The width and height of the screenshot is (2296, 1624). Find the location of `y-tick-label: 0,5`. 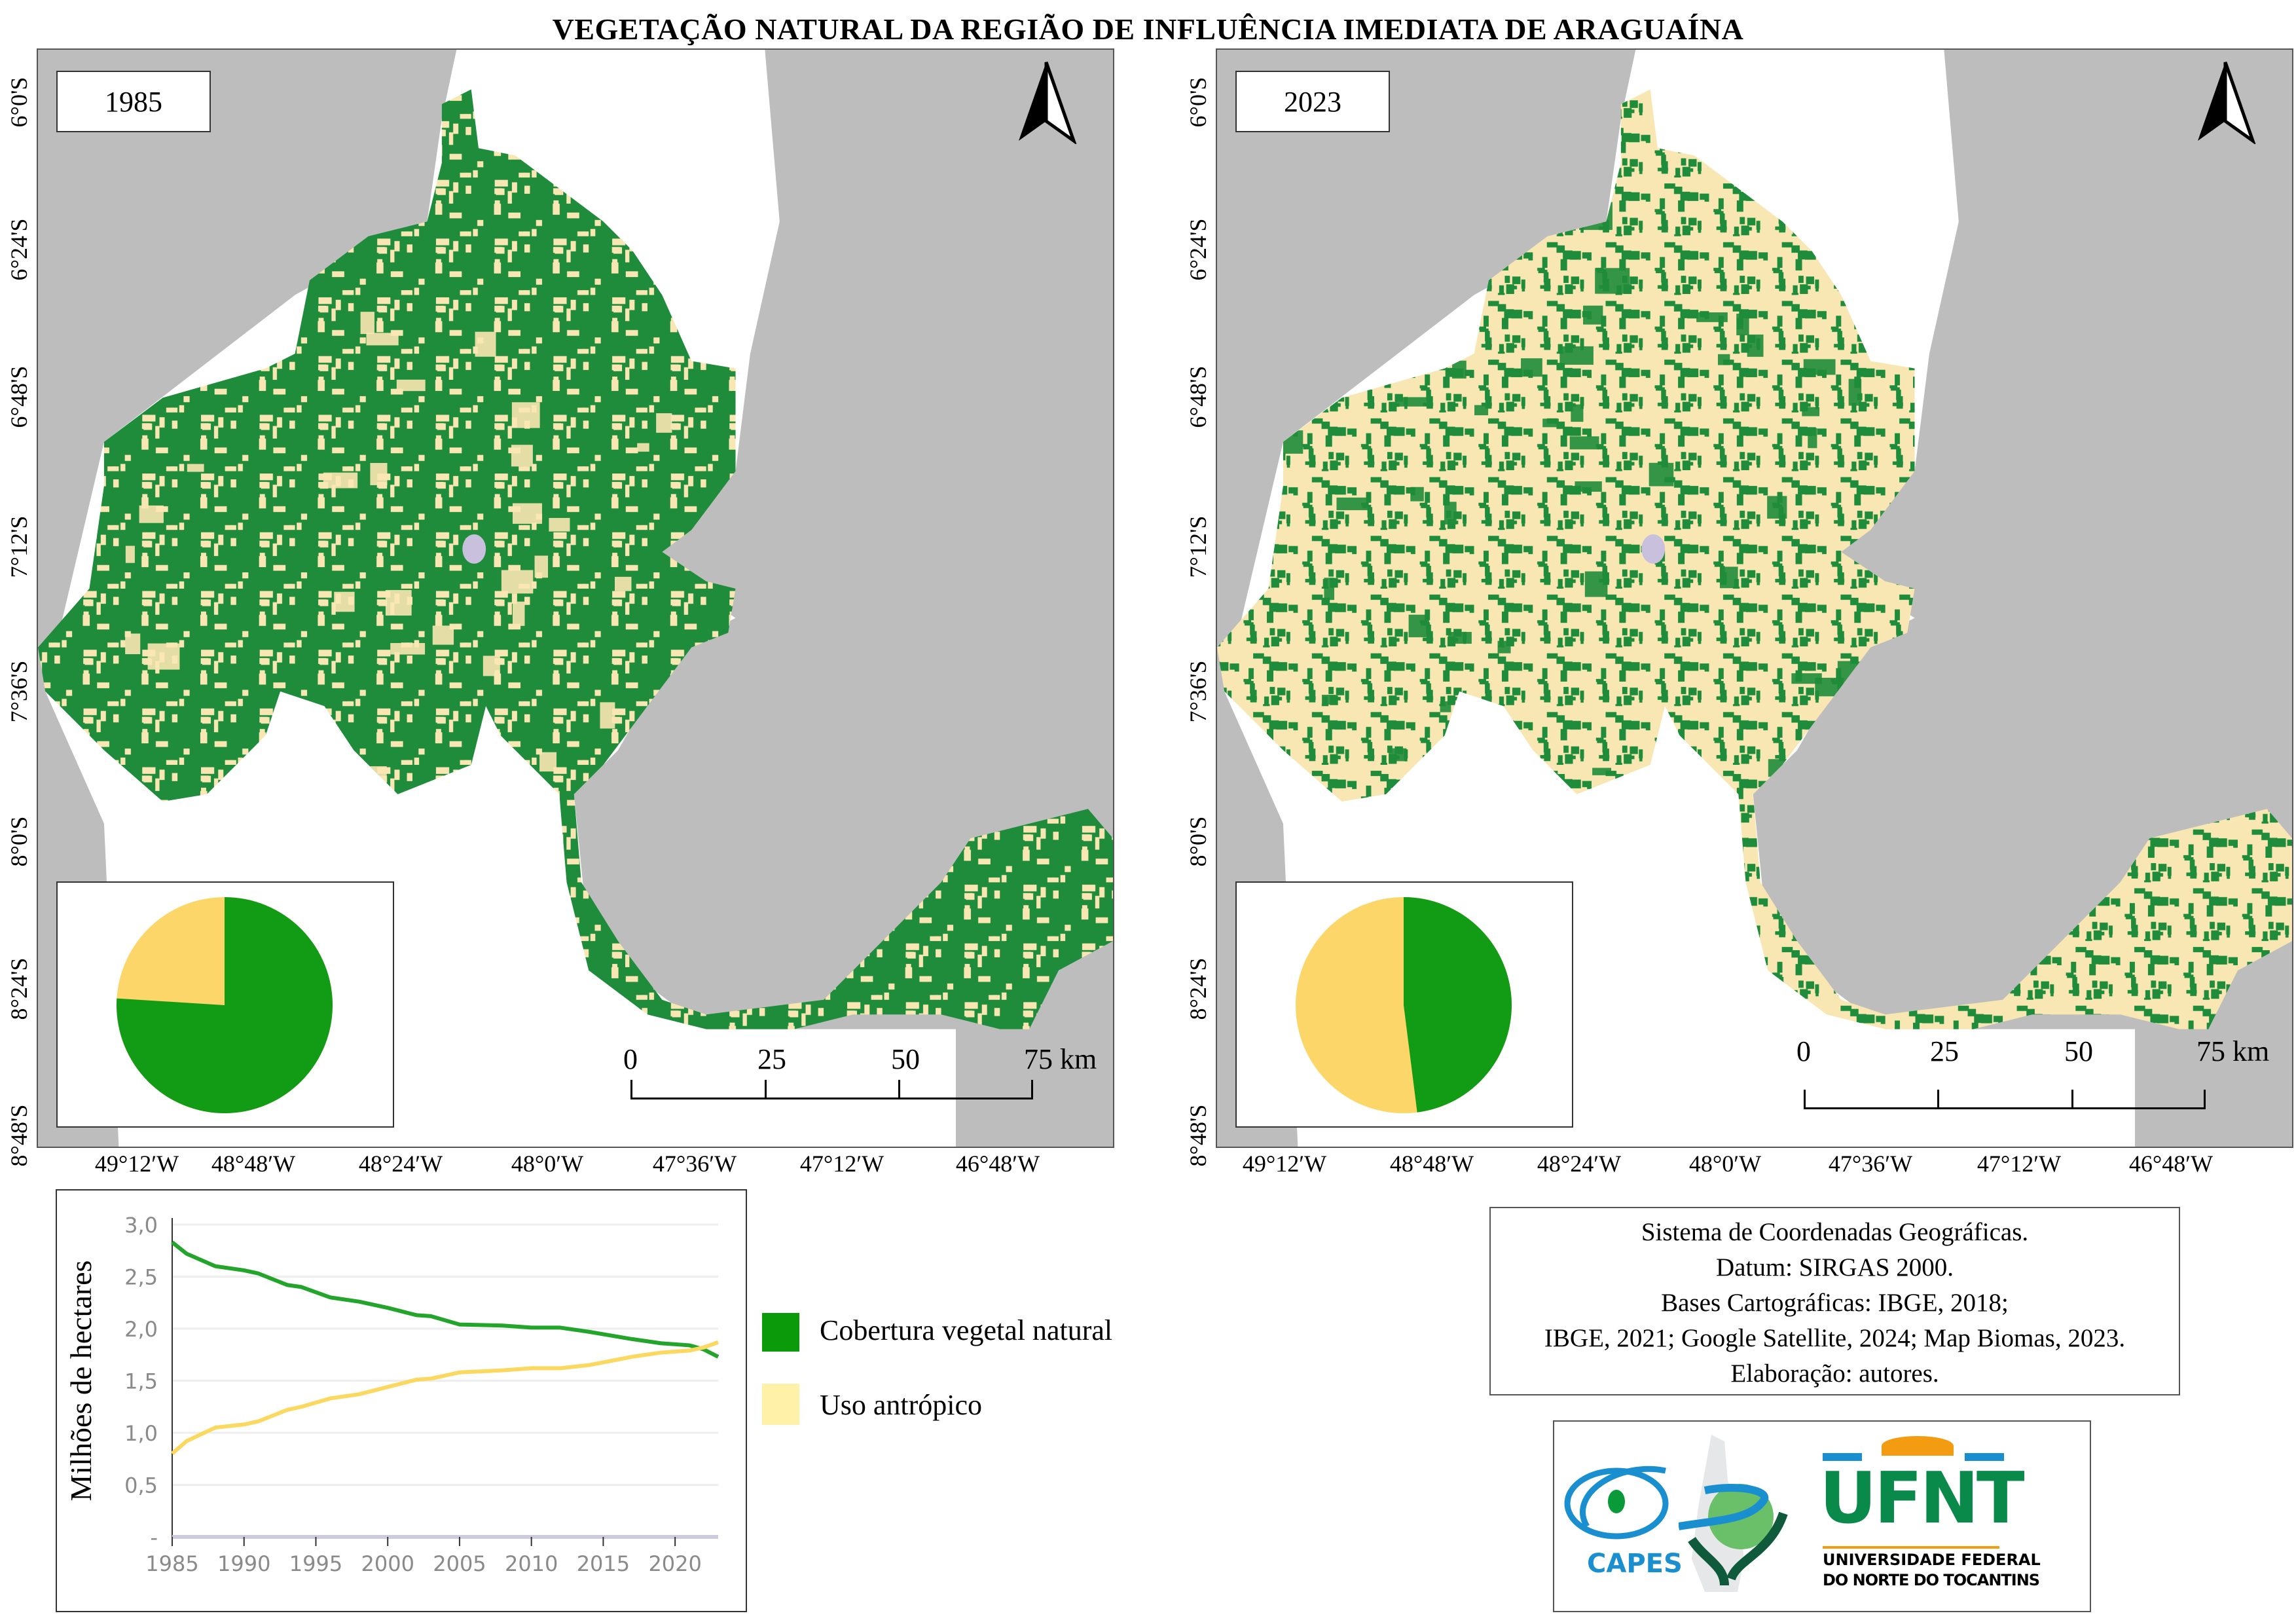

y-tick-label: 0,5 is located at coordinates (141, 1485).